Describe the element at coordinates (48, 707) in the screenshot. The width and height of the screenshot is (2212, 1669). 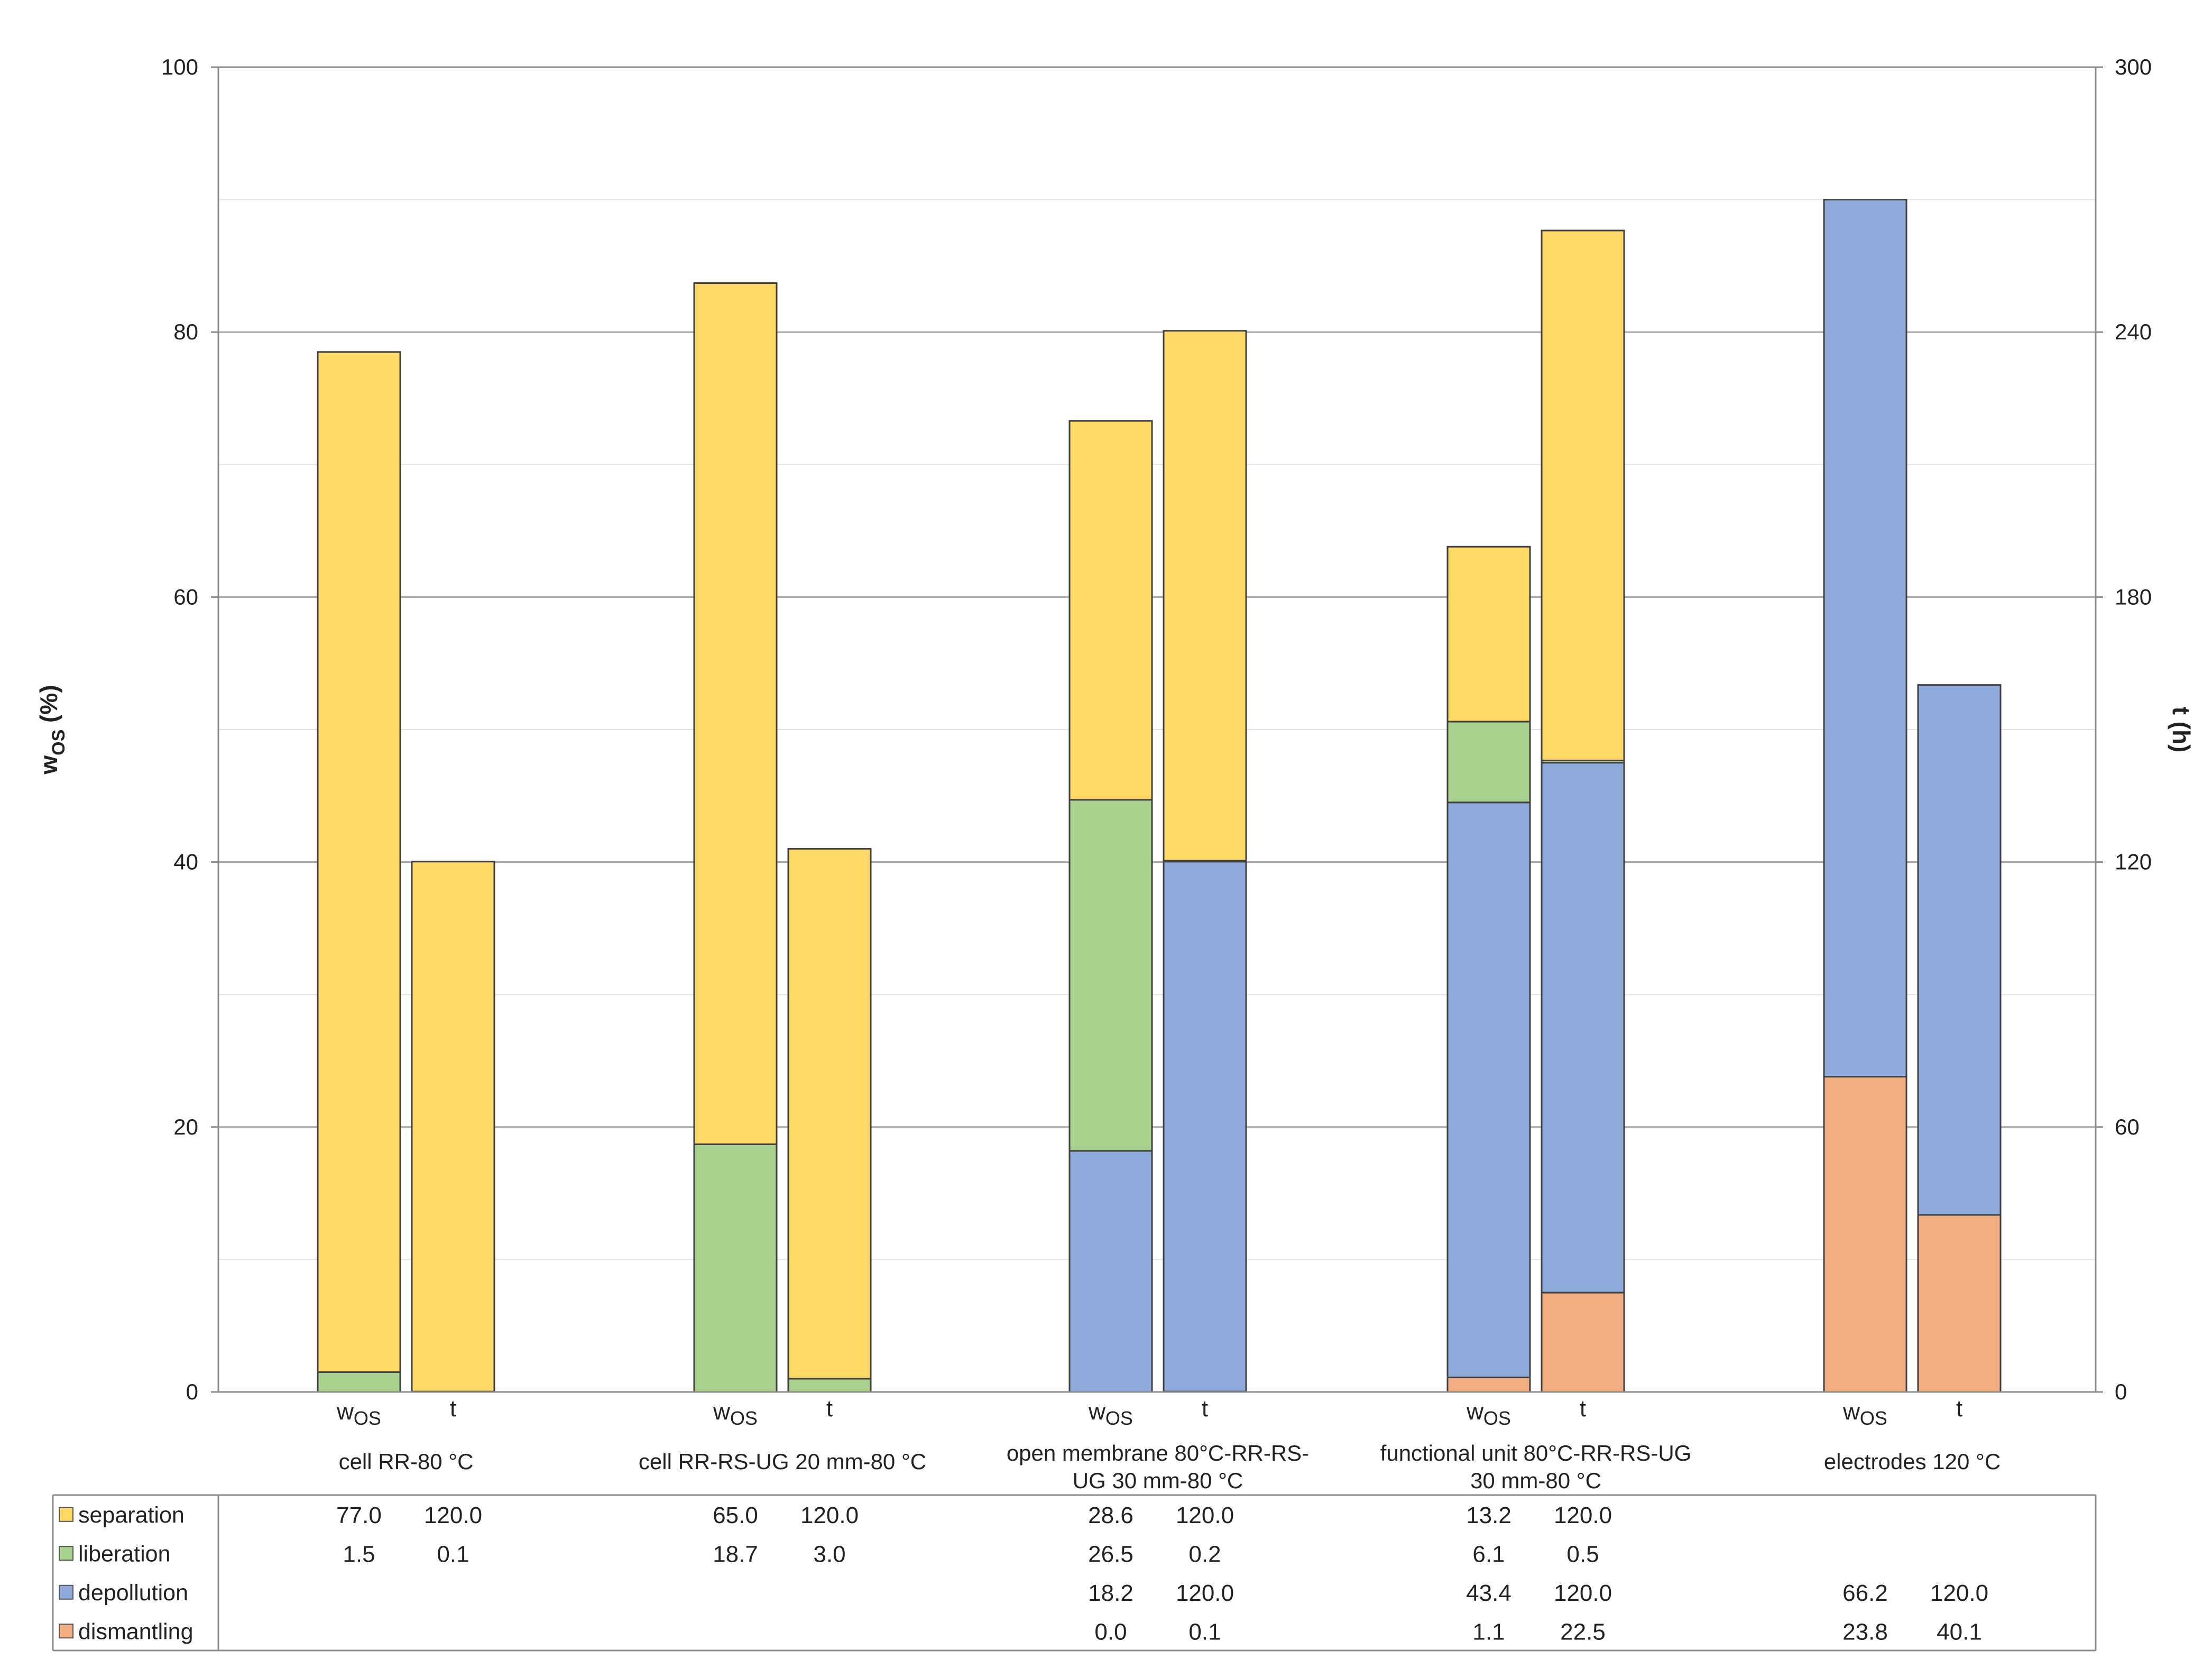
I see `left-axis-title-unit: (%)` at that location.